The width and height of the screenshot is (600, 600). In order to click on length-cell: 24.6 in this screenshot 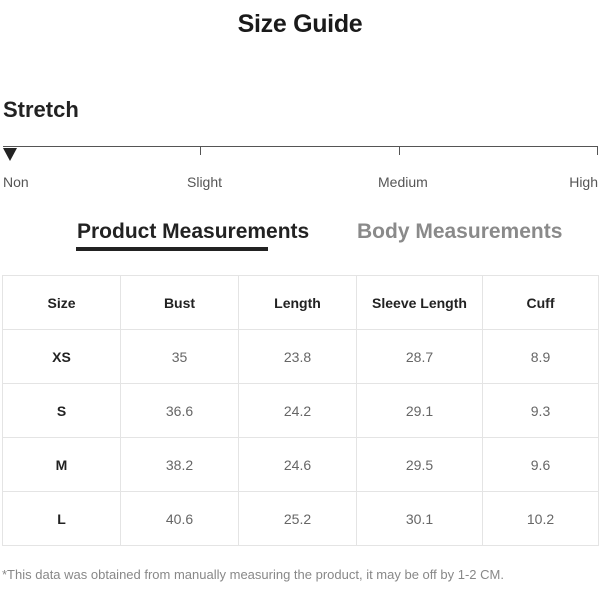, I will do `click(297, 464)`.